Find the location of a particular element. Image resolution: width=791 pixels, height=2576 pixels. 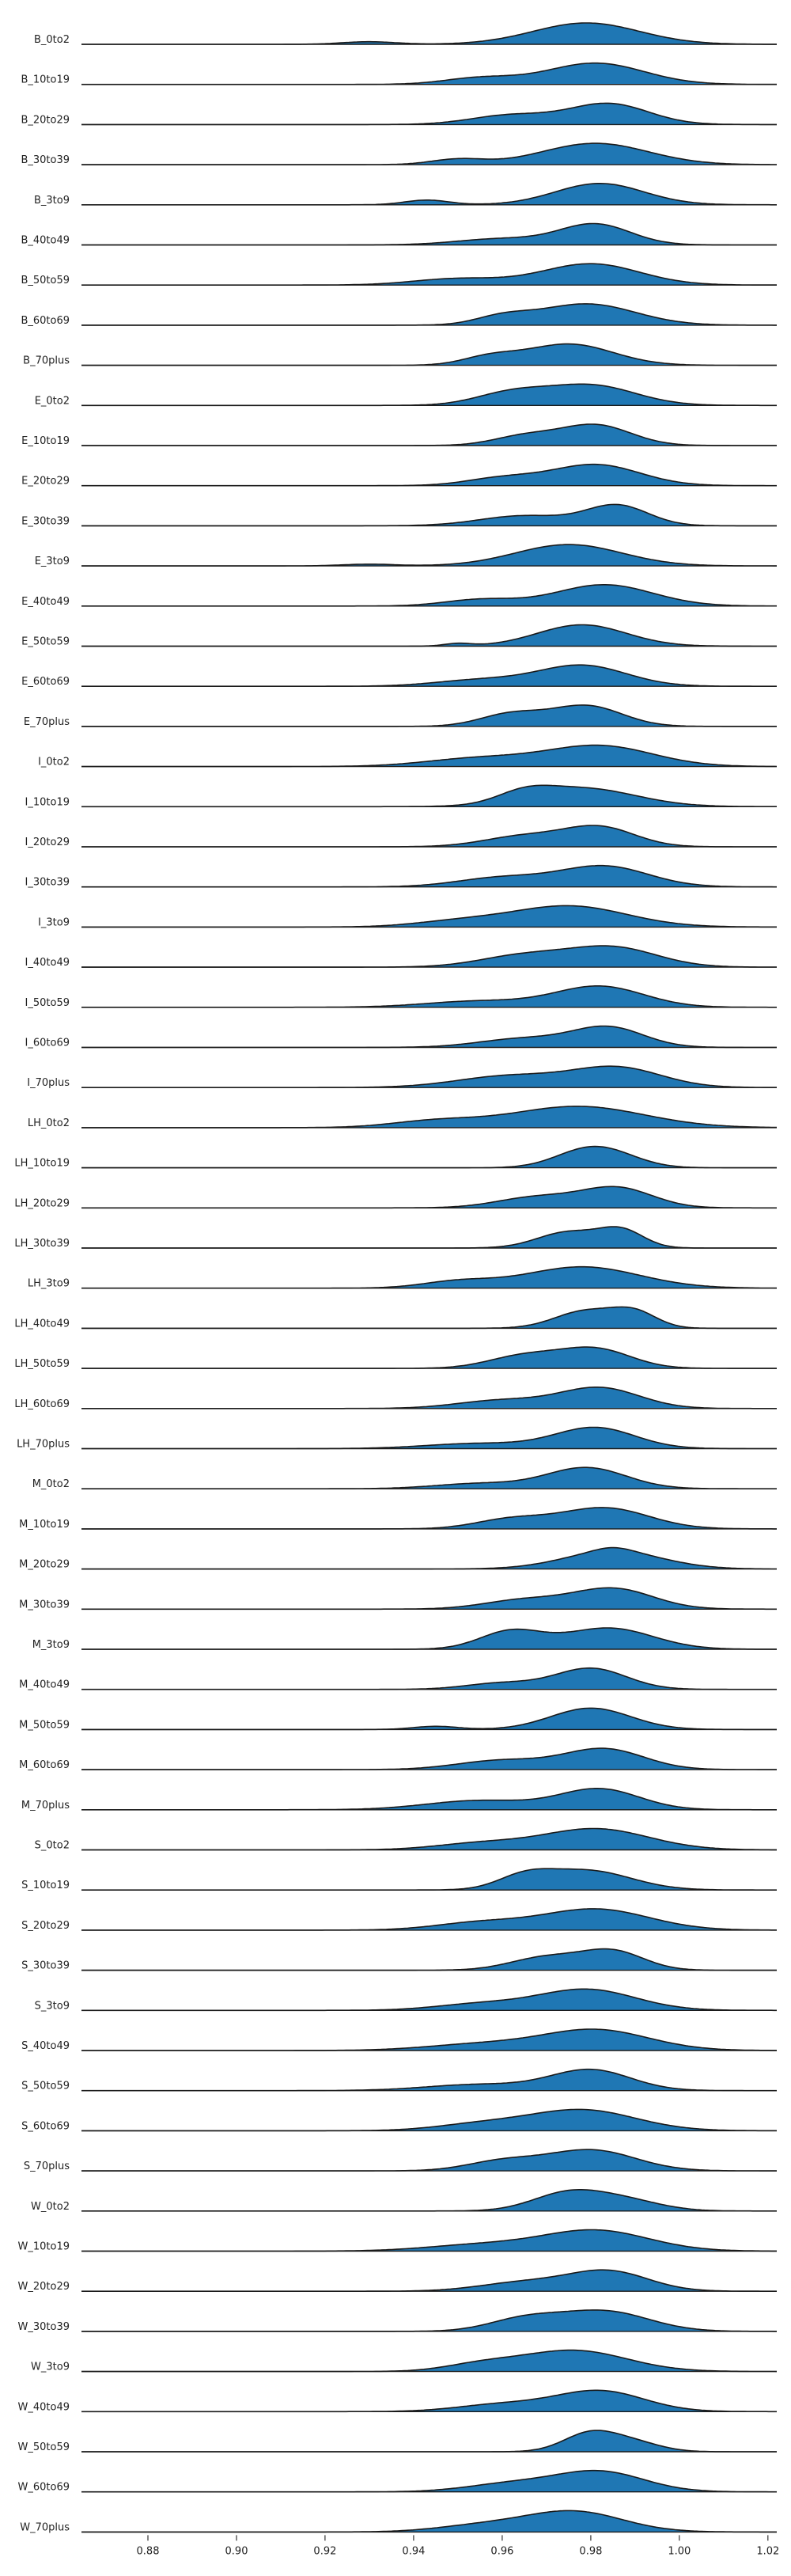

row-label: M_50to59 is located at coordinates (44, 1725).